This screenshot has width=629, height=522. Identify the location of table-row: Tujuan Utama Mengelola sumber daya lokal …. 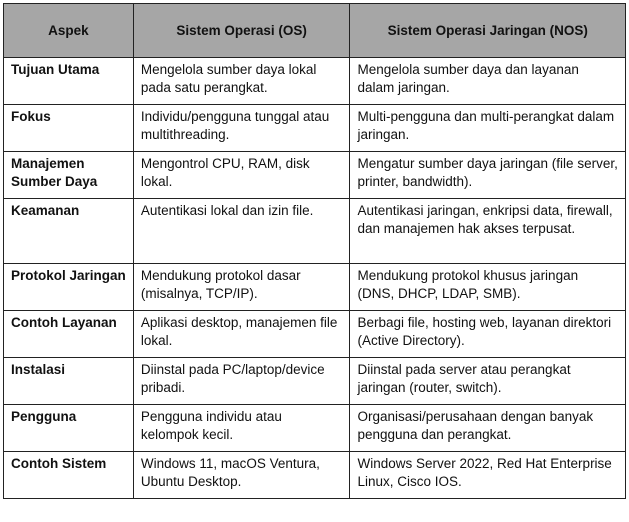
(314, 81).